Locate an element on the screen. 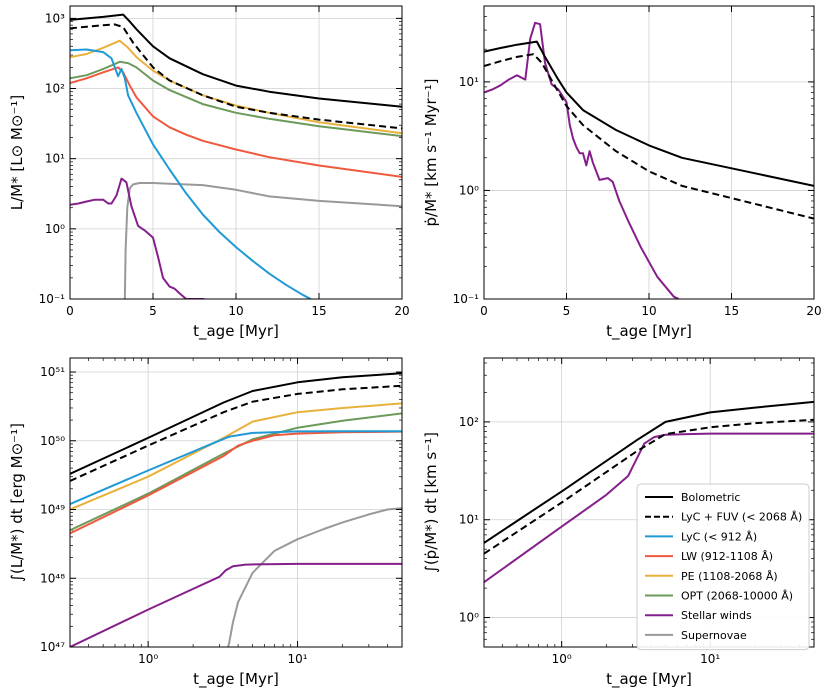  y-tick-label: 10⁴⁸ is located at coordinates (52, 578).